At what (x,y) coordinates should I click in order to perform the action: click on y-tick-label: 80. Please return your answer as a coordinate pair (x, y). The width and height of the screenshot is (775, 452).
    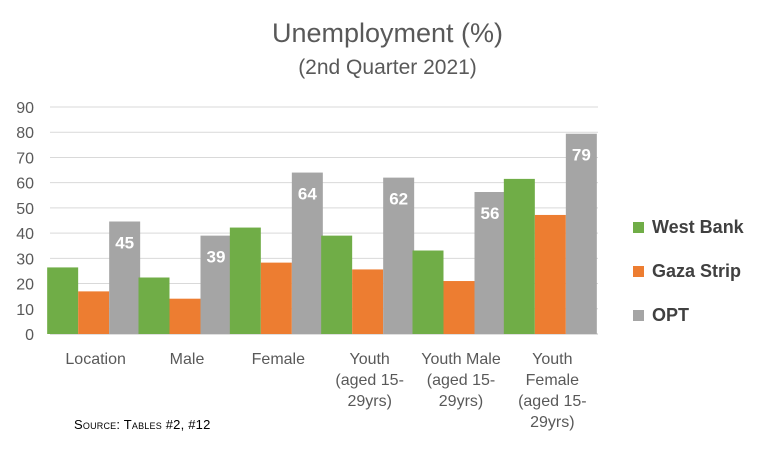
    Looking at the image, I should click on (25, 133).